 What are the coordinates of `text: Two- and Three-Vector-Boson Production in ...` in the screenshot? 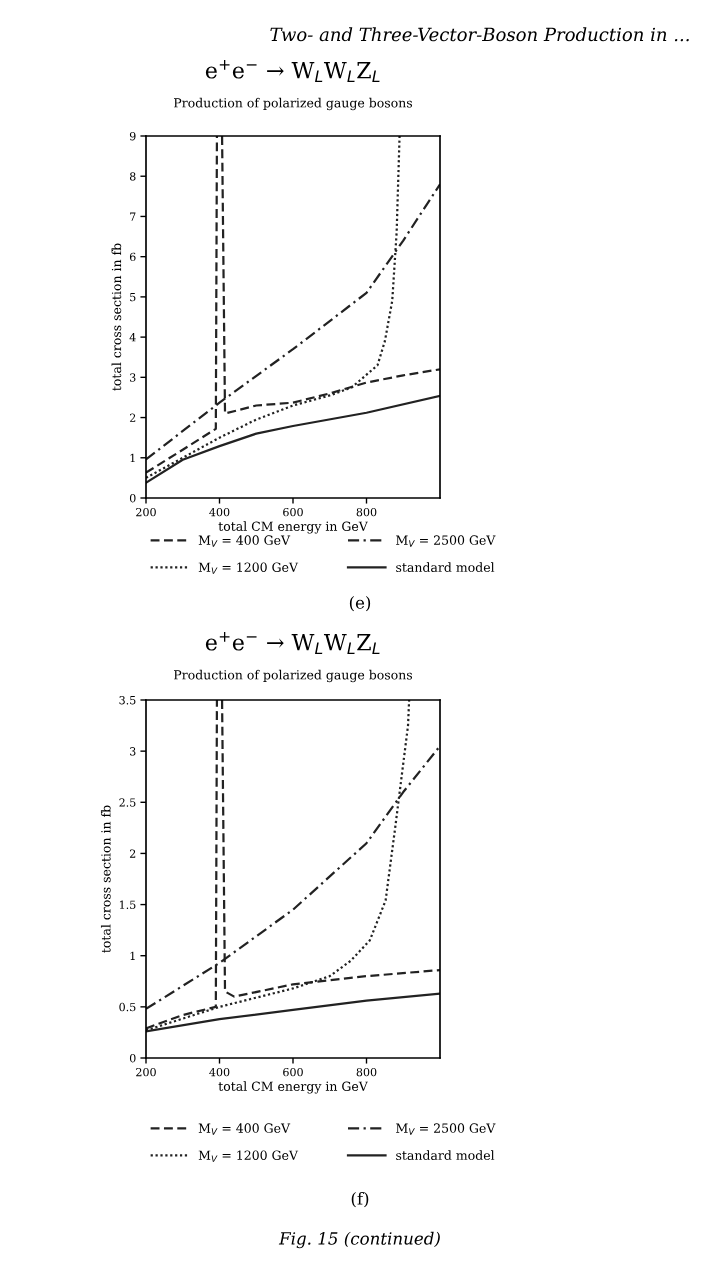 It's located at (479, 34).